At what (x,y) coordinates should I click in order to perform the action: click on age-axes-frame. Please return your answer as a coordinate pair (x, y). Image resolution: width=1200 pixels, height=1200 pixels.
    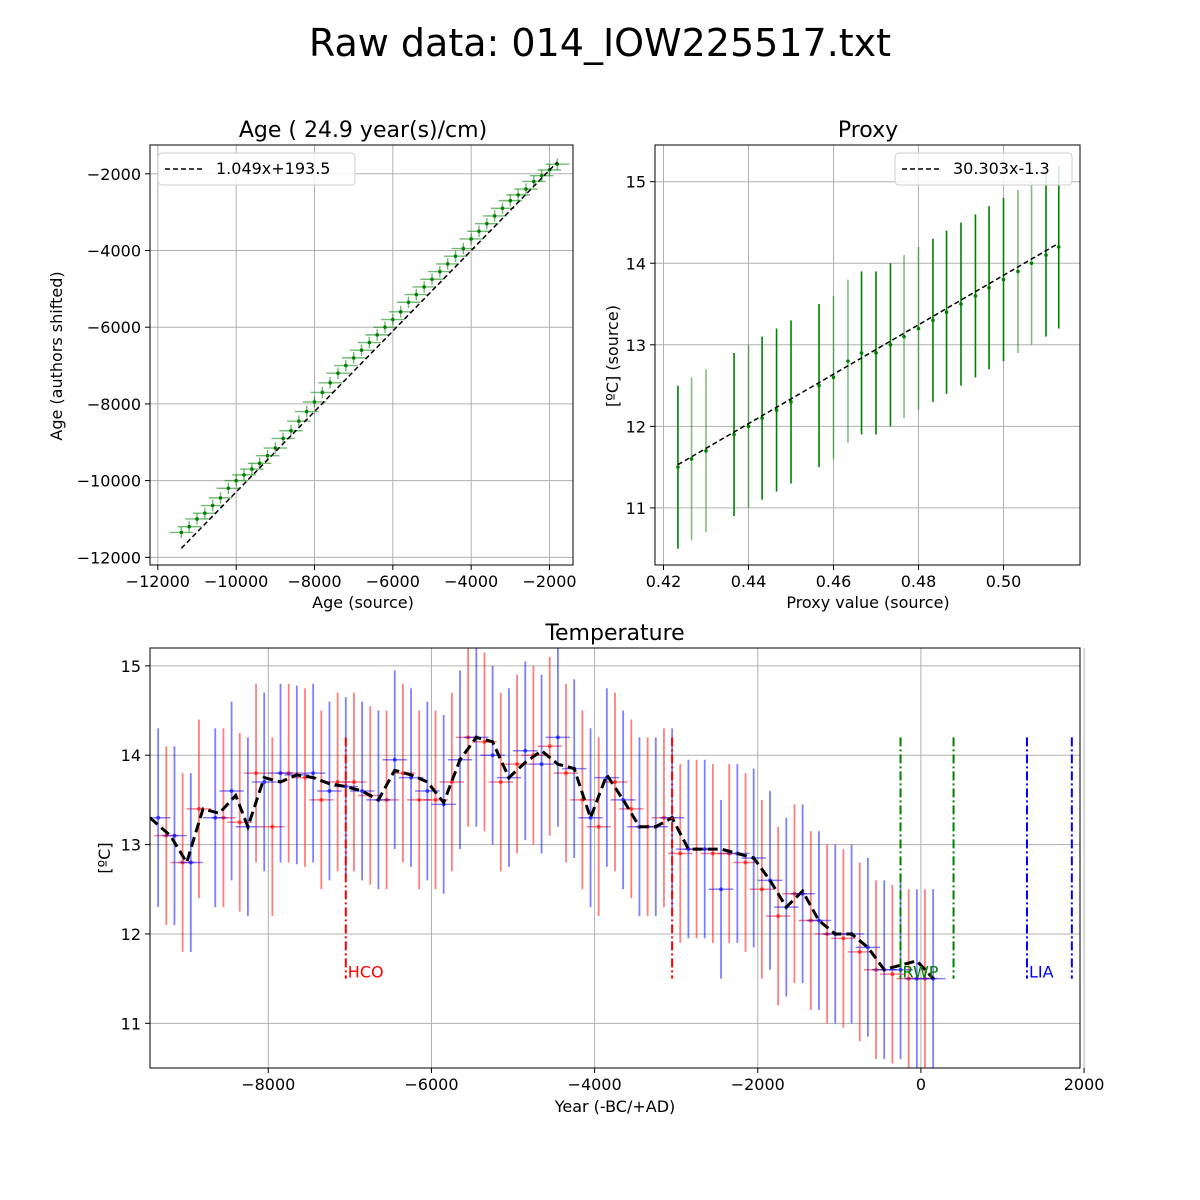
    Looking at the image, I should click on (361, 355).